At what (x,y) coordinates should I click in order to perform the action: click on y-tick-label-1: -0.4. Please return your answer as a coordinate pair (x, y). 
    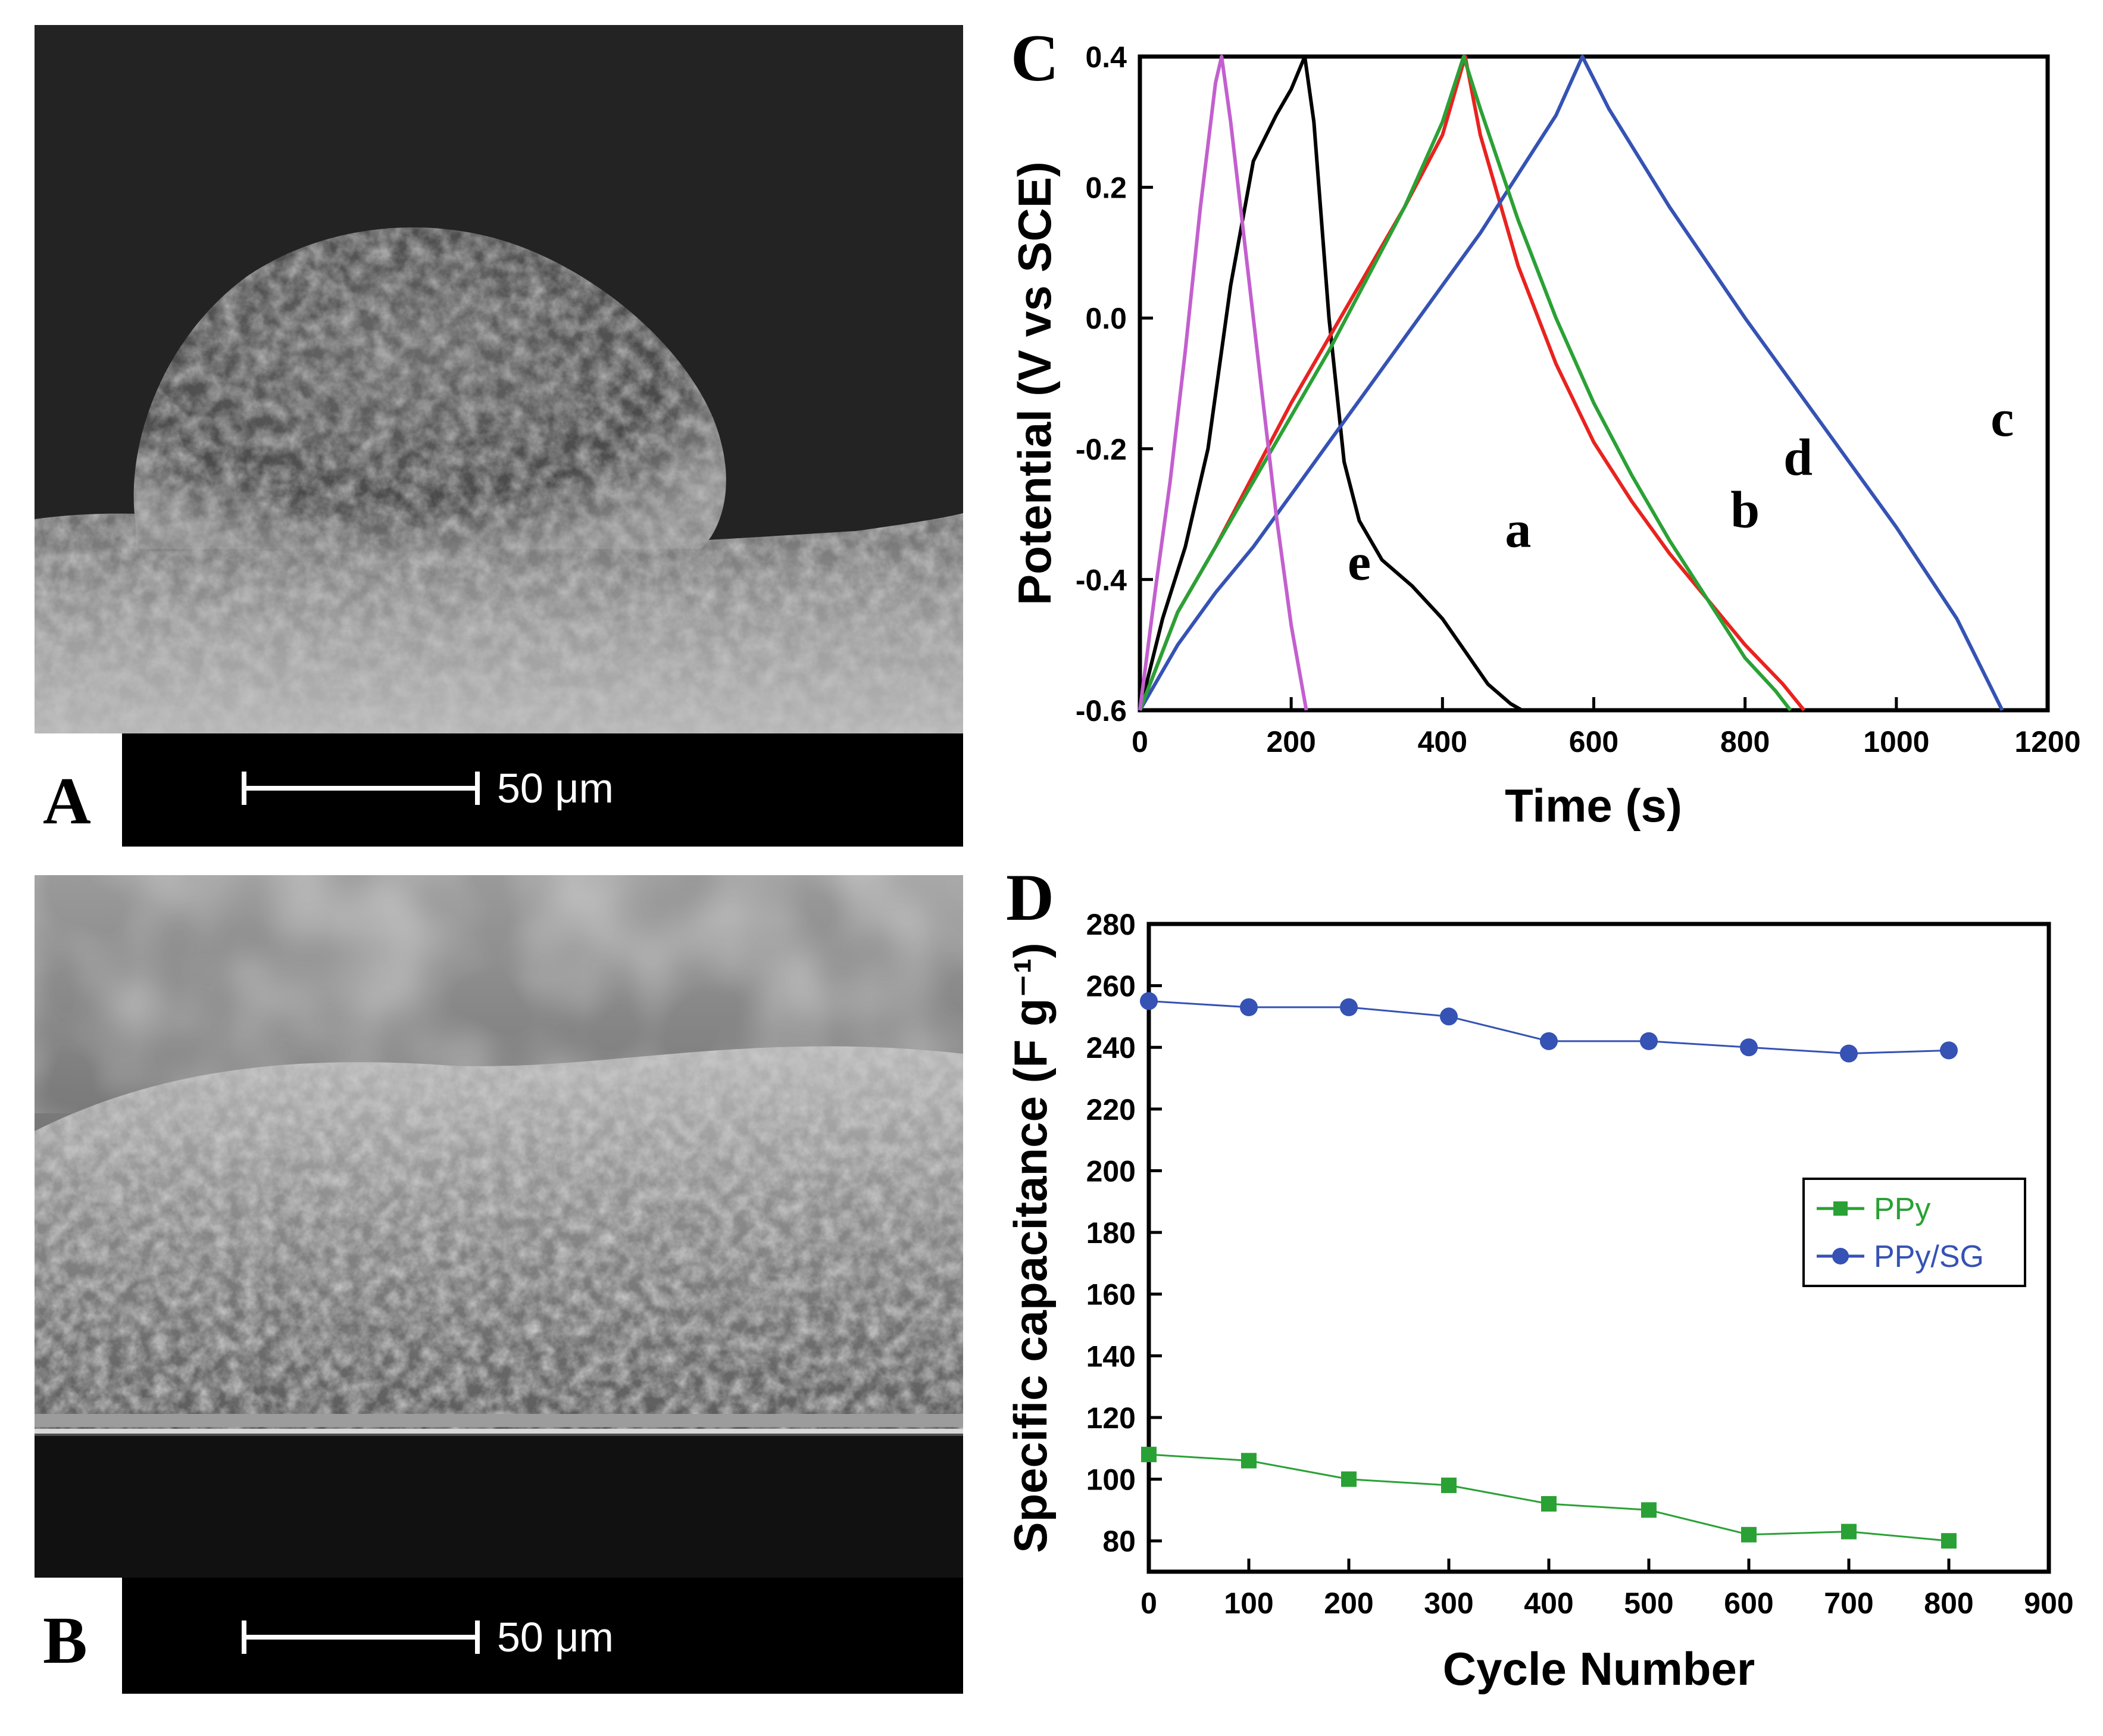
    Looking at the image, I should click on (1101, 580).